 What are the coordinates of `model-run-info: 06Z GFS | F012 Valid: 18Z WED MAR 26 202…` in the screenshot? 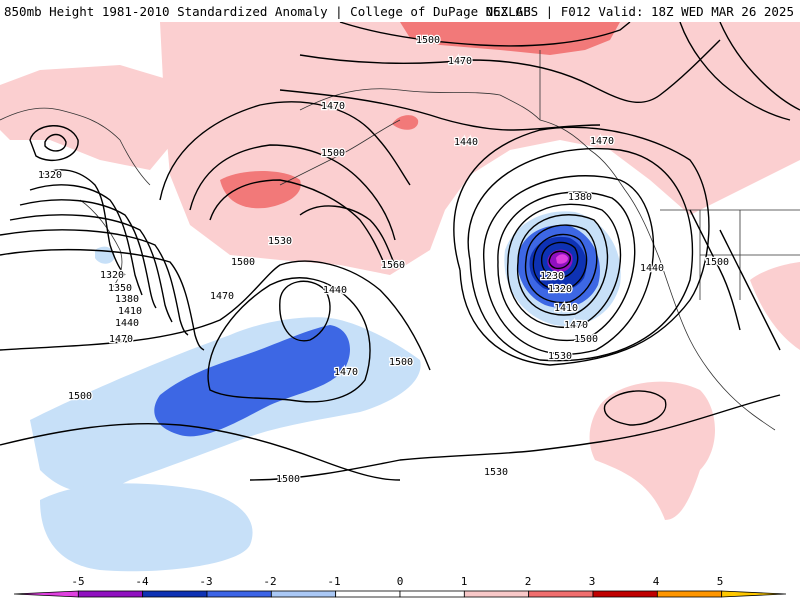 It's located at (639, 11).